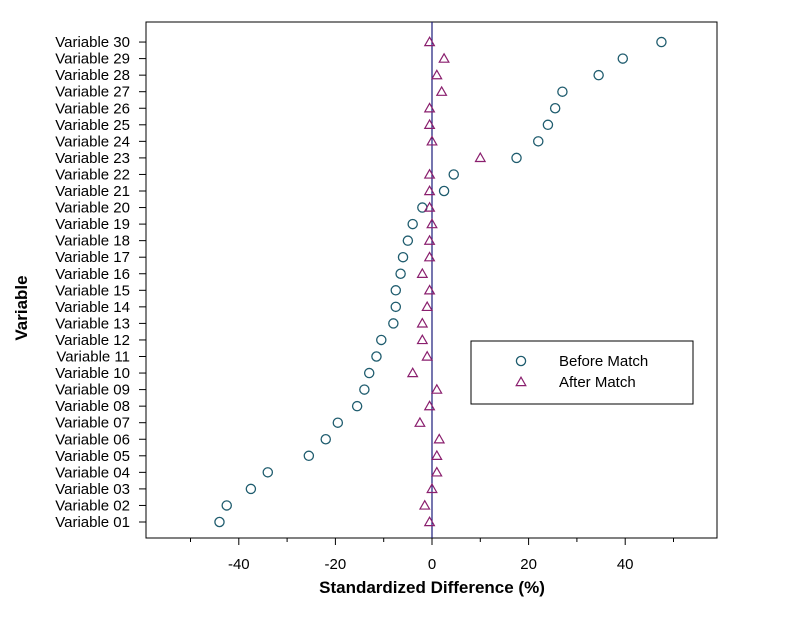  I want to click on y-tick-label: Variable 07, so click(92, 423).